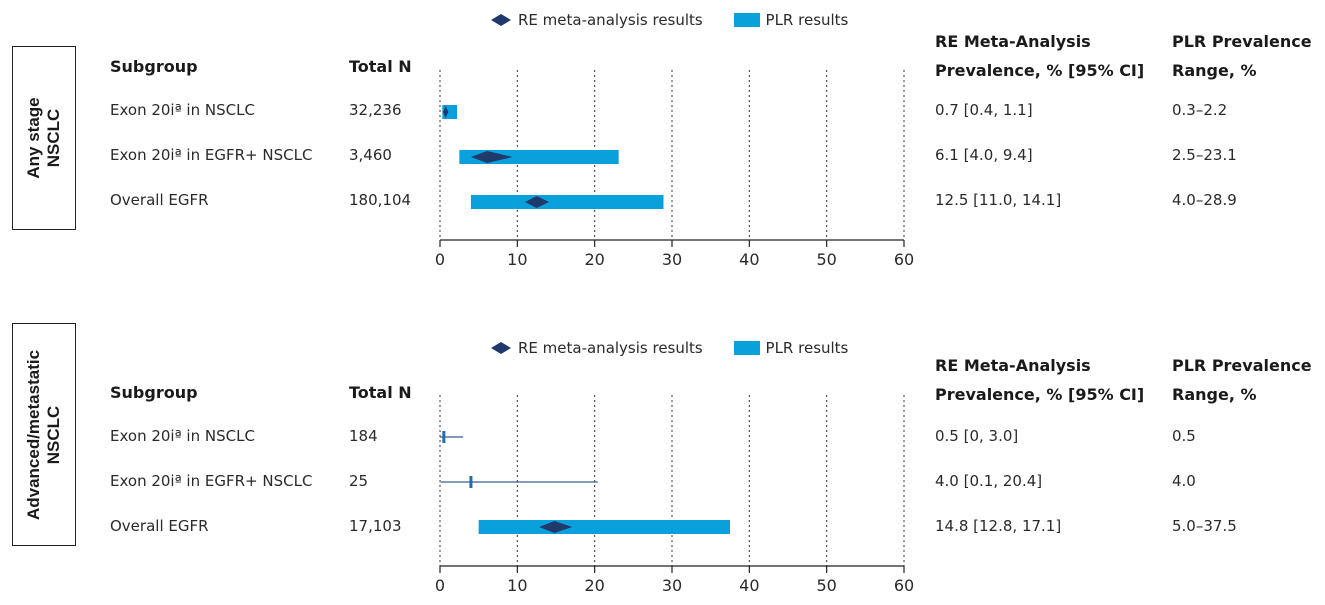 The image size is (1325, 605). I want to click on forest-plot-advanced-metastatic: 0 10 20 30 40 50 60, so click(674, 495).